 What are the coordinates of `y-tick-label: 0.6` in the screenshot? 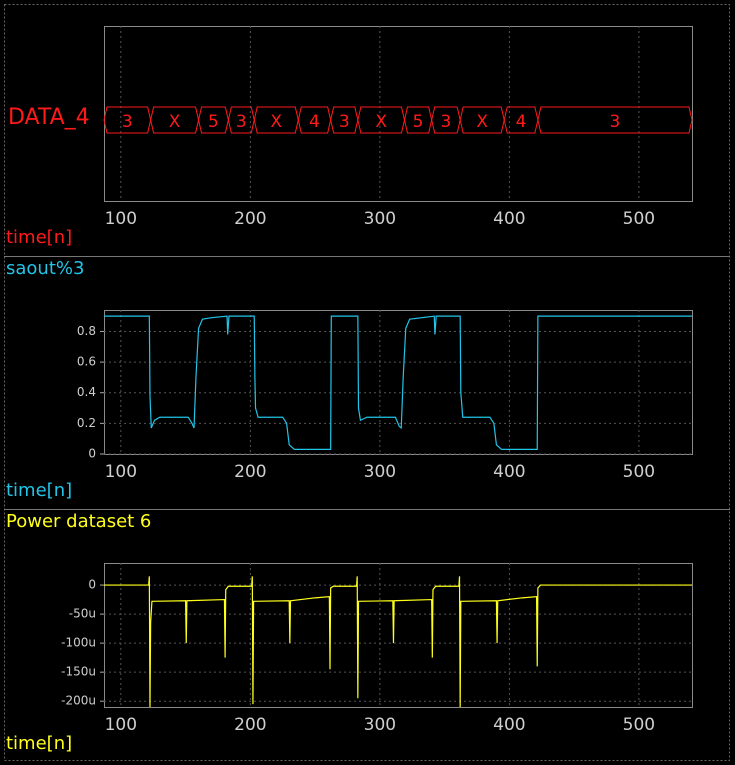 It's located at (86, 362).